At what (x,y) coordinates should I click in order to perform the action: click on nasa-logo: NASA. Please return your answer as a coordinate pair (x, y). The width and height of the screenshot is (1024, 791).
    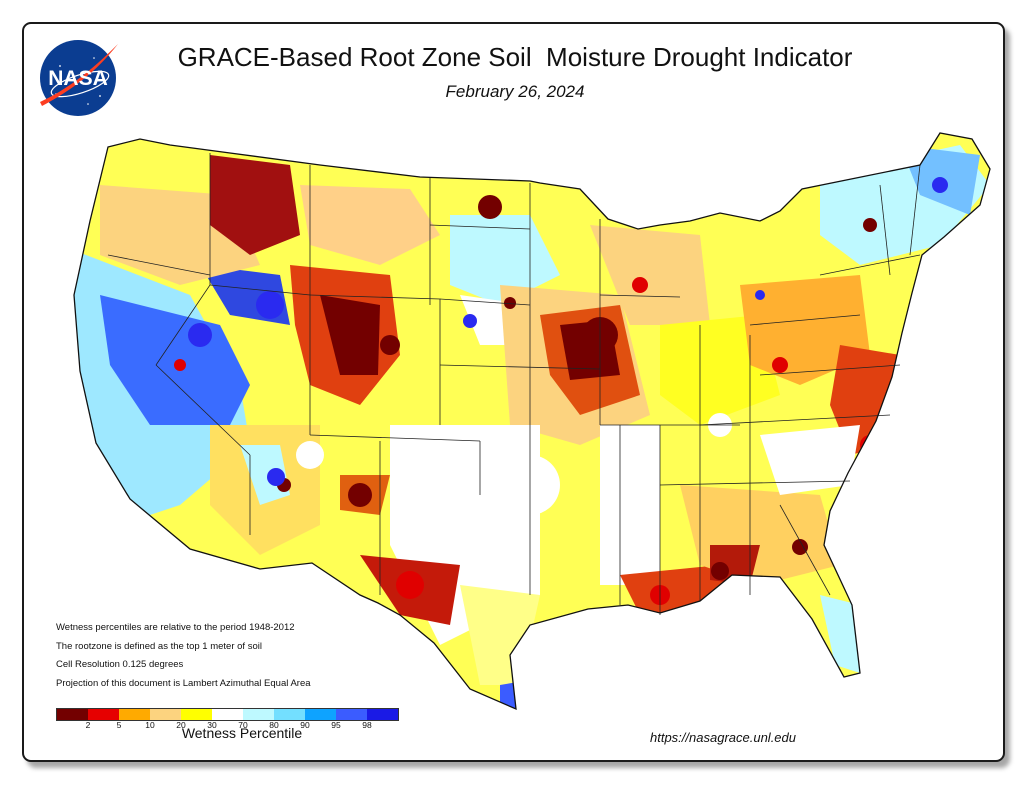
    Looking at the image, I should click on (79, 78).